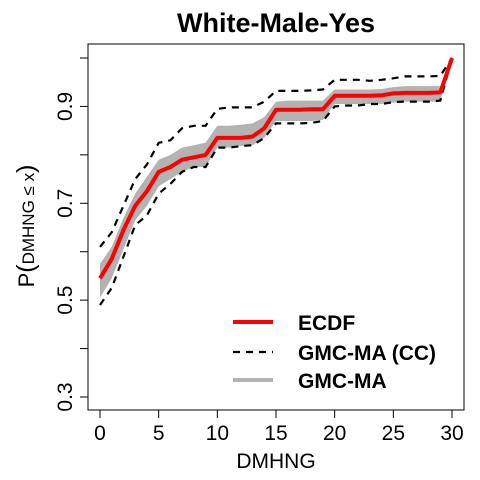  What do you see at coordinates (26, 280) in the screenshot?
I see `y-axis-label-main: P` at bounding box center [26, 280].